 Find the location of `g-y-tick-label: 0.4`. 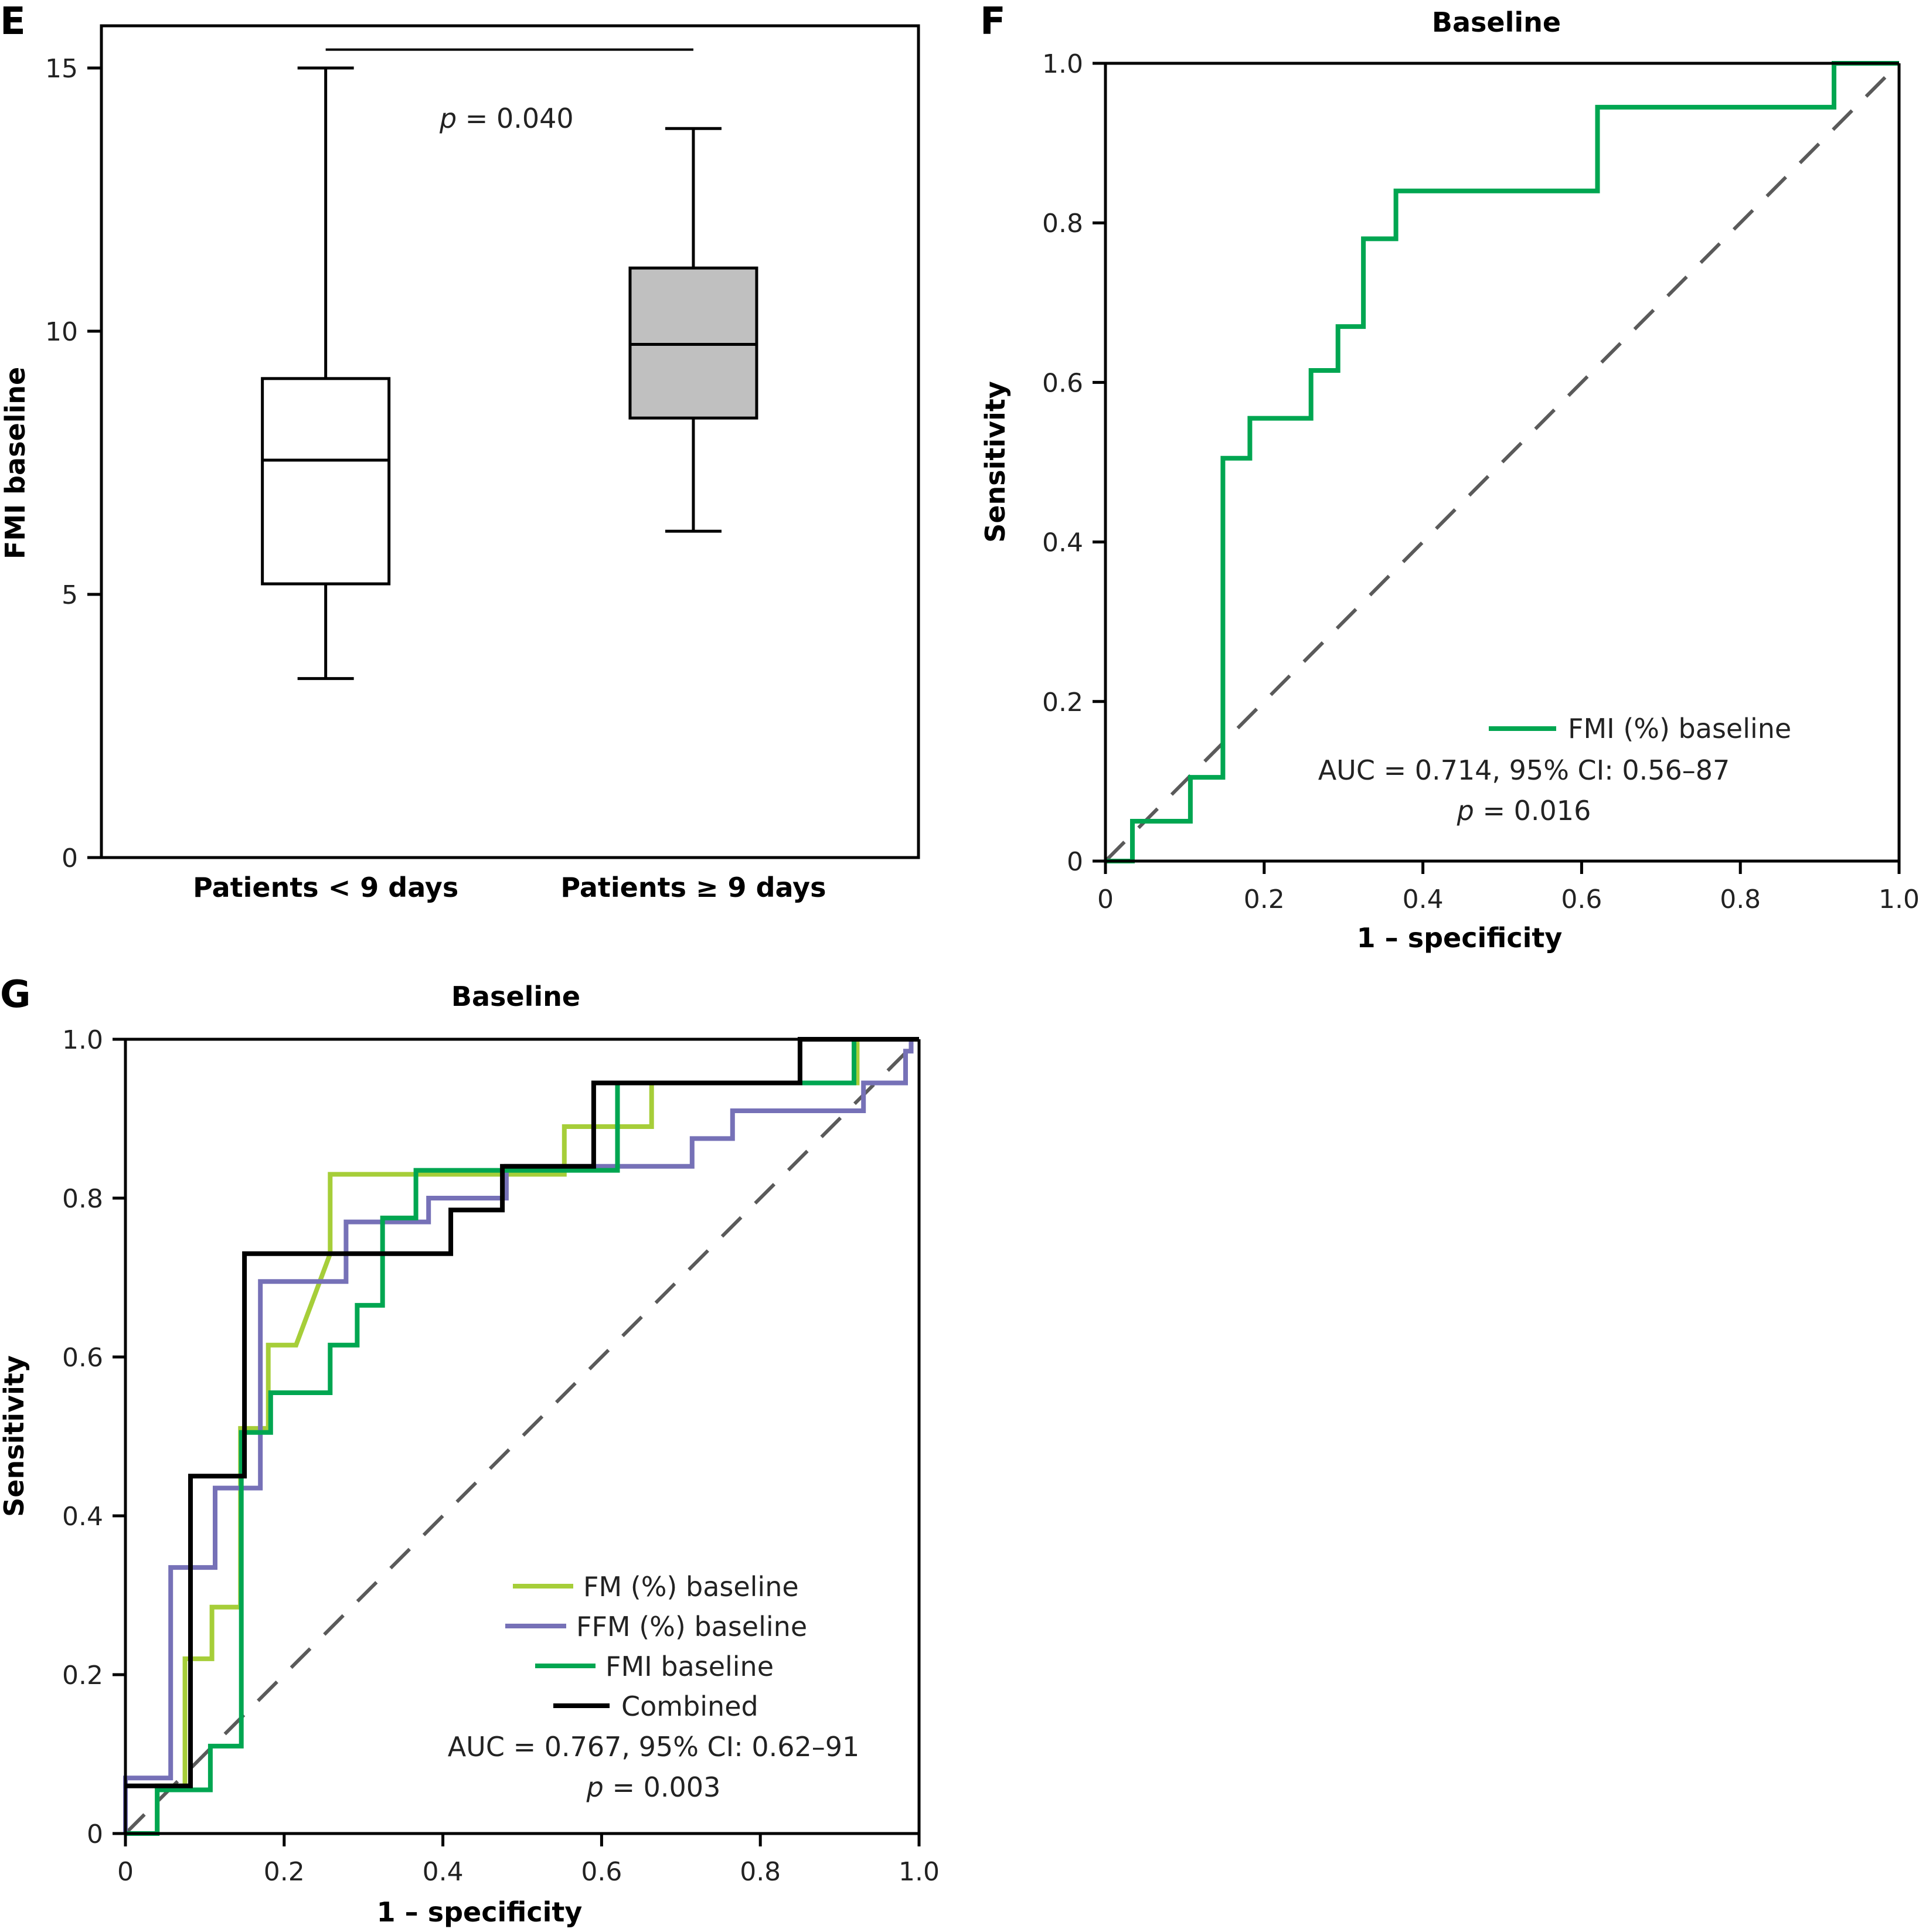

g-y-tick-label: 0.4 is located at coordinates (83, 1517).